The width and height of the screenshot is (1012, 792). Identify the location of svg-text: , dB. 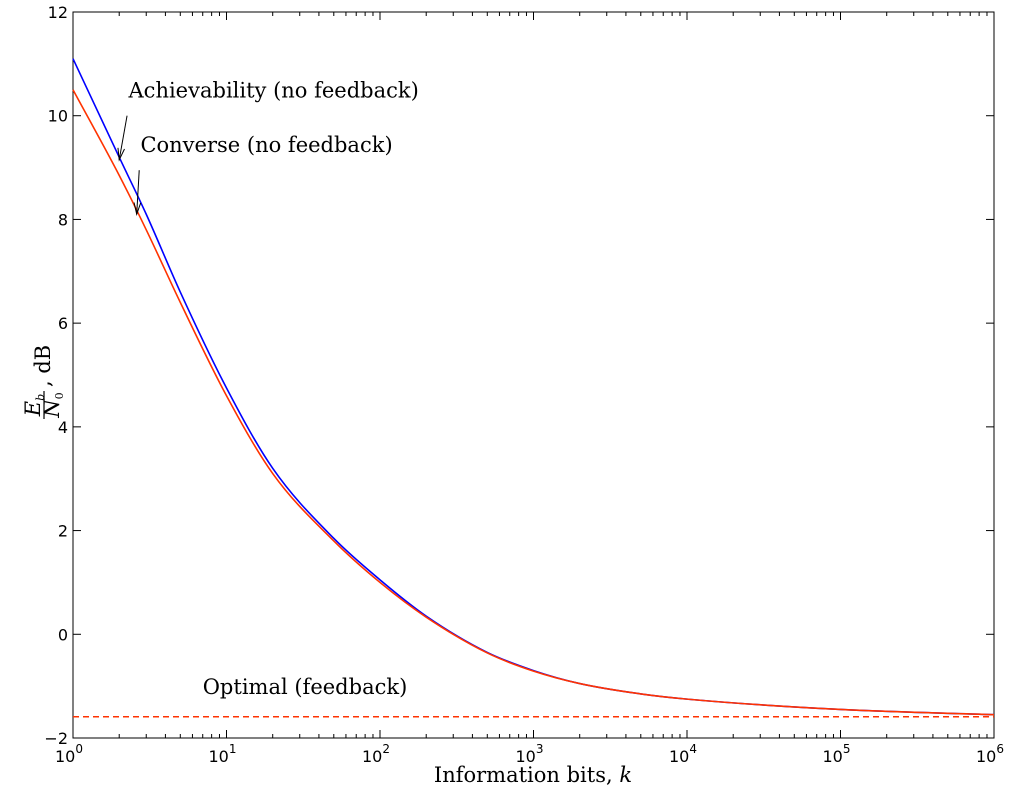
(43, 366).